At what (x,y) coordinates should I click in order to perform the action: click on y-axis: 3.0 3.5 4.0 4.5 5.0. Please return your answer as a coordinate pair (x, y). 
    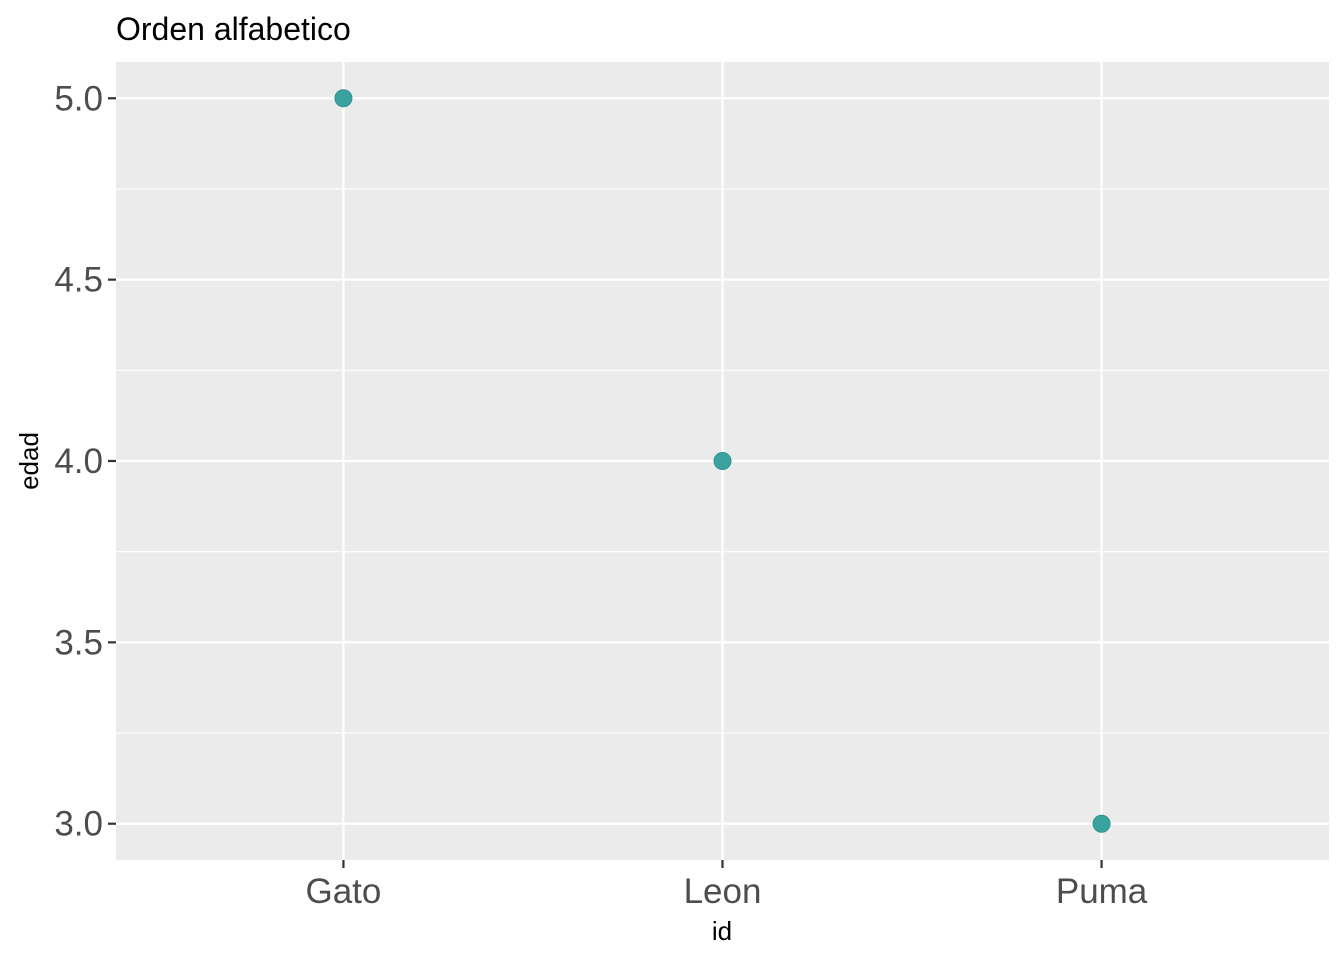
    Looking at the image, I should click on (85, 461).